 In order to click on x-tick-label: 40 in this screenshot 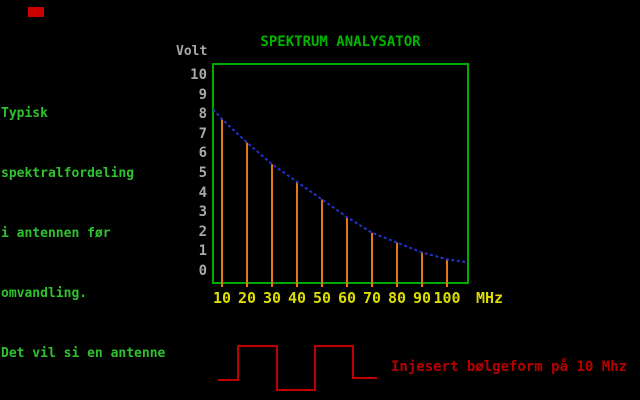, I will do `click(297, 298)`.